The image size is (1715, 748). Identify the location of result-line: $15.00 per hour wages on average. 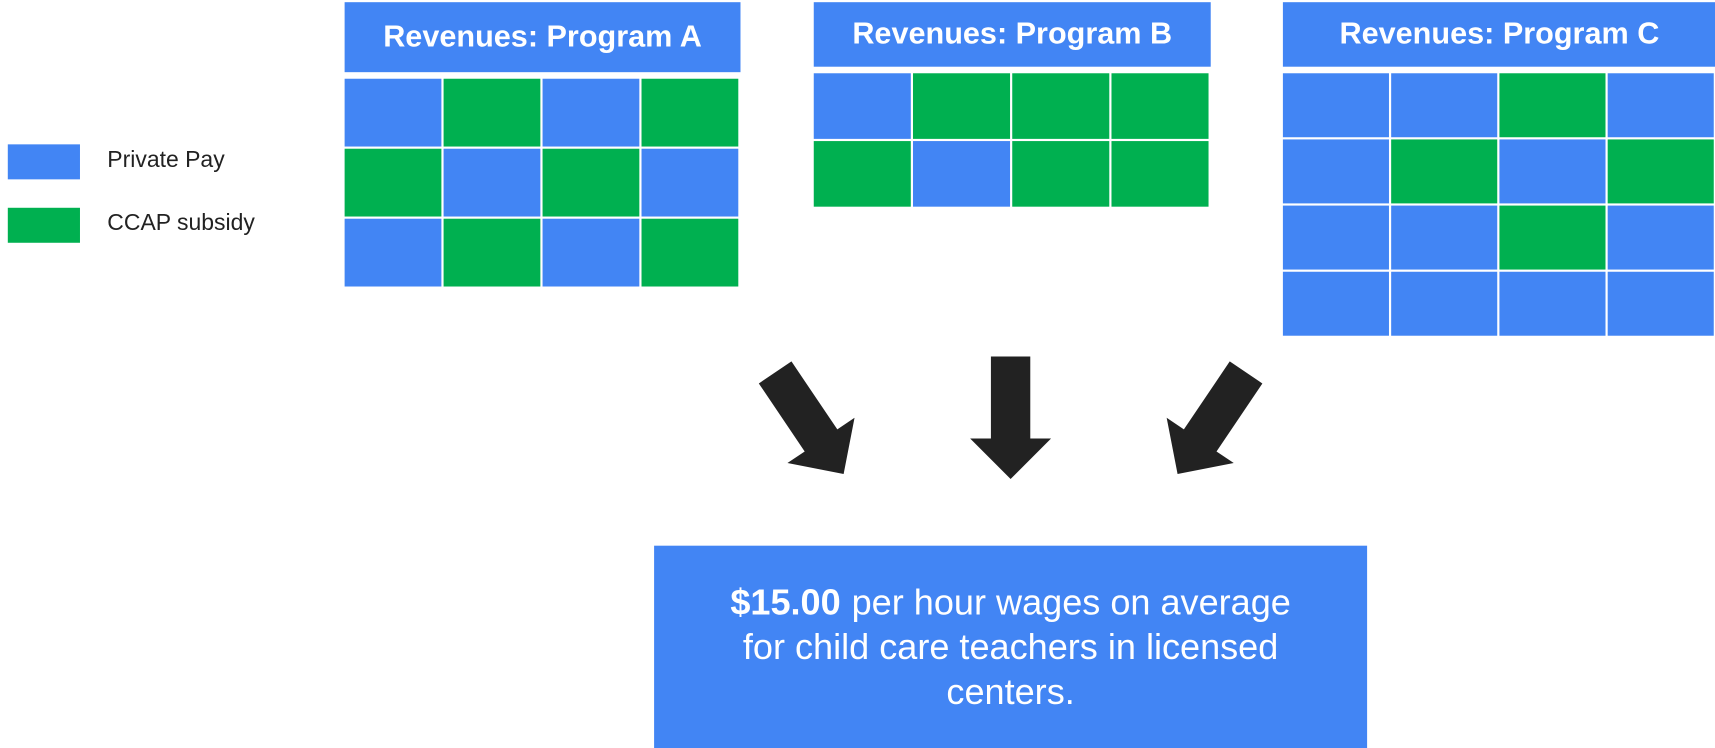
(1010, 601).